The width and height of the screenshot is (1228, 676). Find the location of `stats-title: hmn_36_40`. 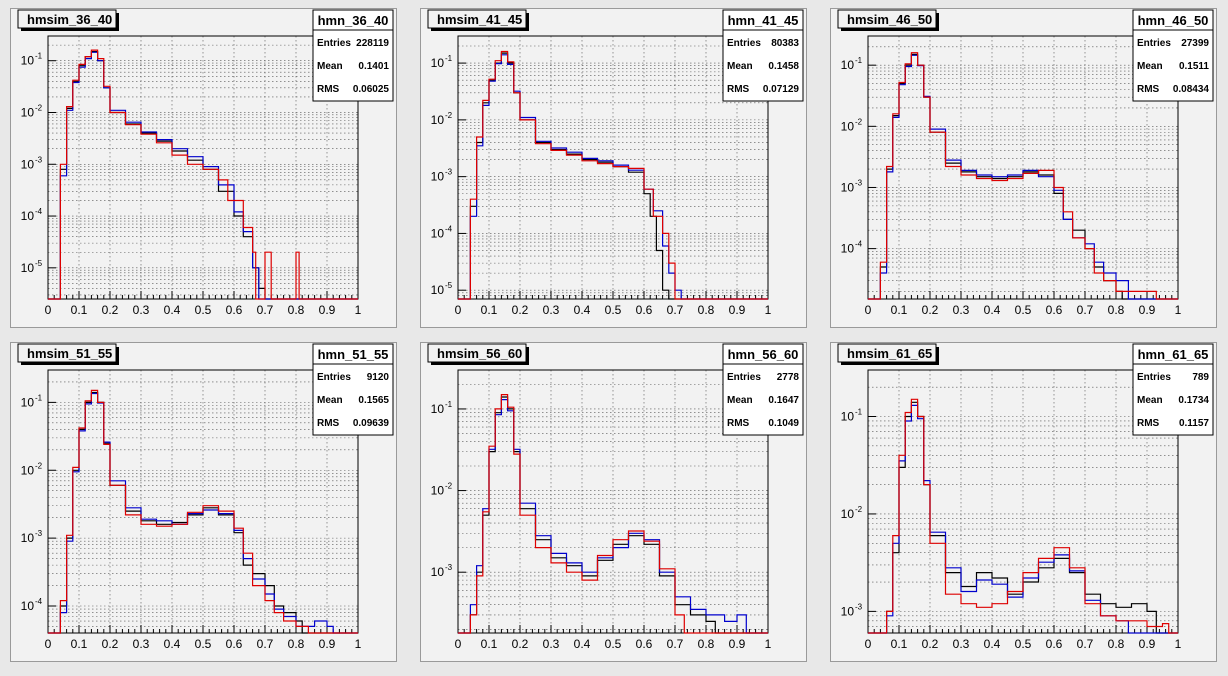

stats-title: hmn_36_40 is located at coordinates (353, 20).